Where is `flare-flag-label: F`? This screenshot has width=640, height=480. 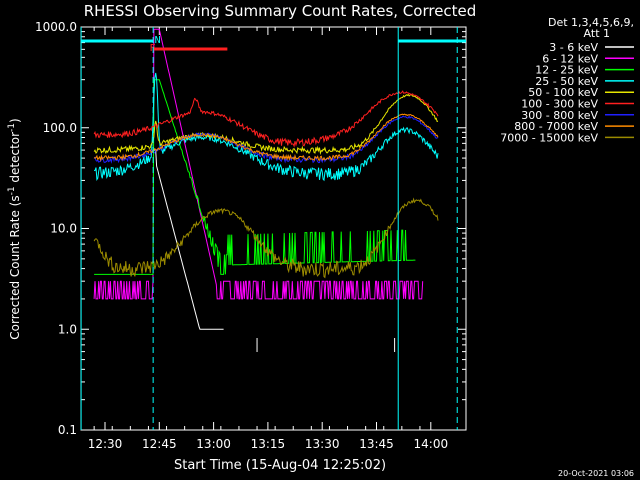
flare-flag-label: F is located at coordinates (153, 48).